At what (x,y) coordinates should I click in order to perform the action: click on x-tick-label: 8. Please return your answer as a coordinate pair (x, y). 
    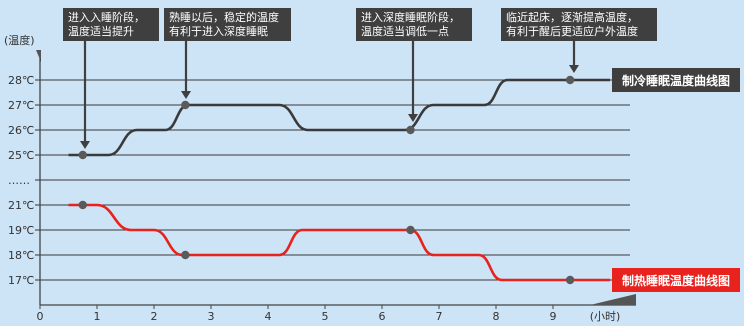
    Looking at the image, I should click on (496, 316).